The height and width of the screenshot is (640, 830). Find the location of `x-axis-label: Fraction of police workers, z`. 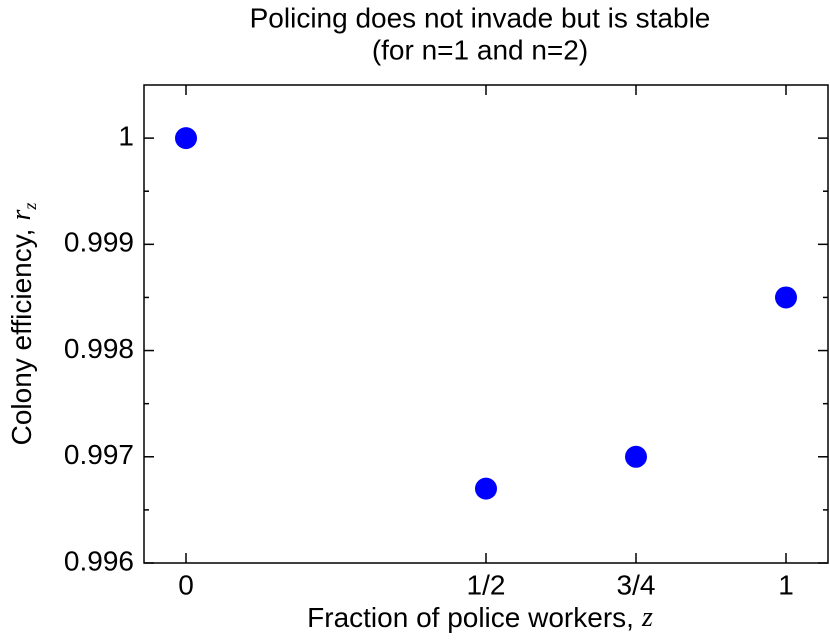

x-axis-label: Fraction of police workers, z is located at coordinates (480, 617).